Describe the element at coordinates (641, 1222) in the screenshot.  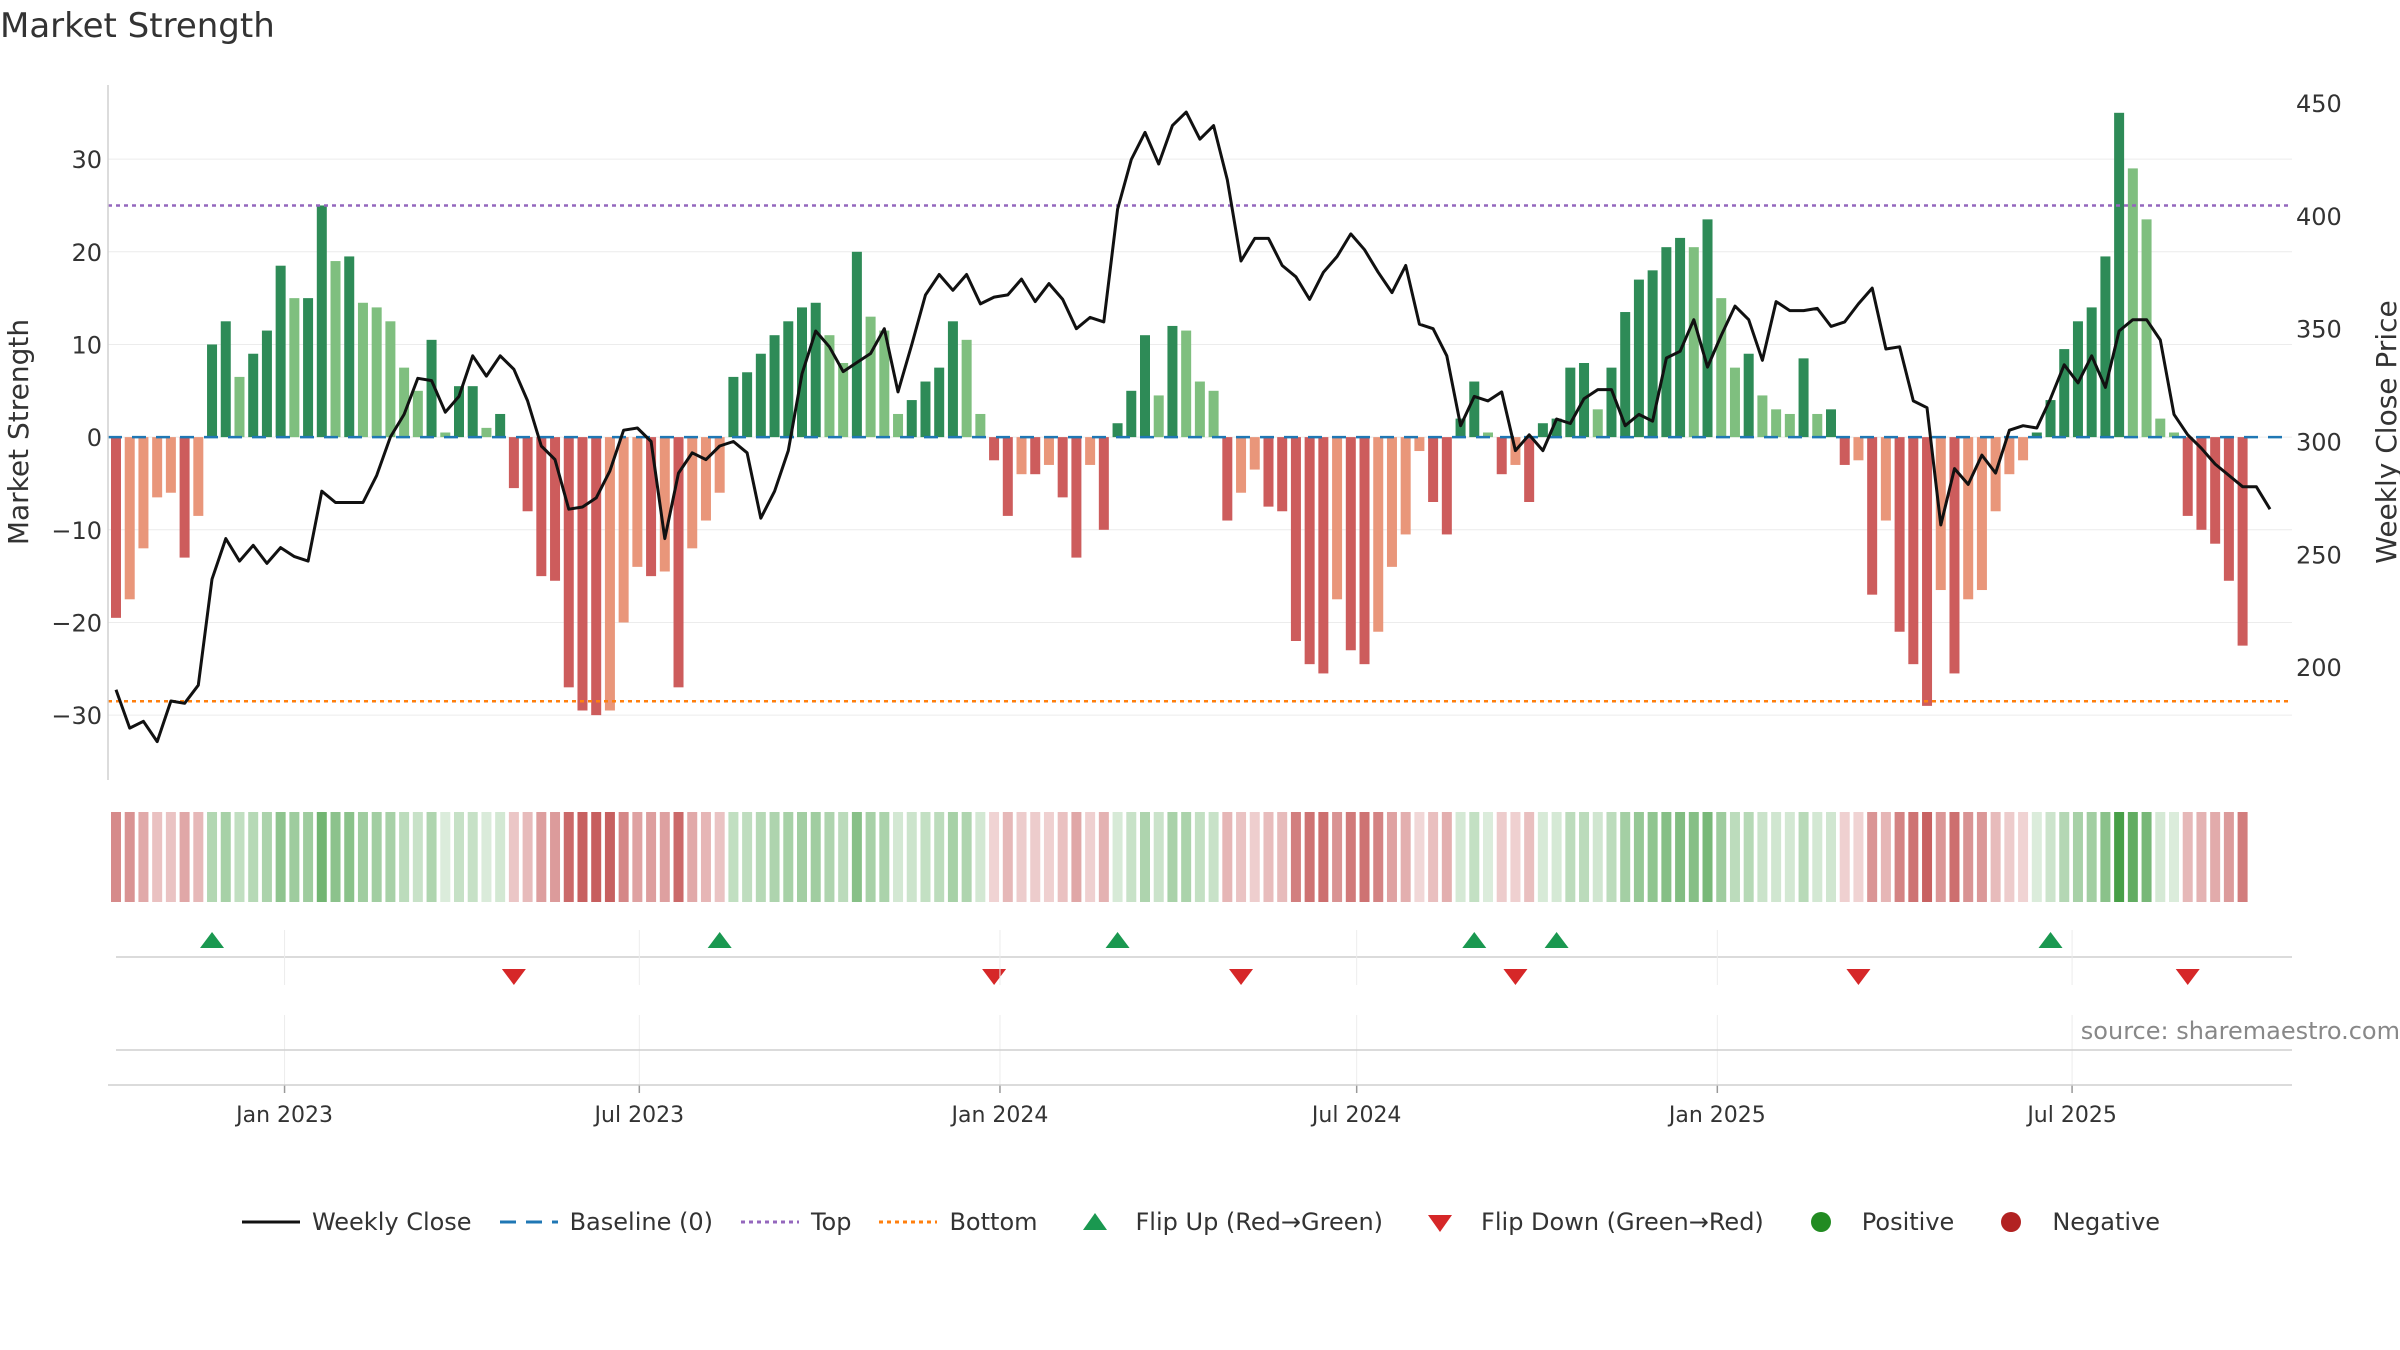
I see `legend-baseline-label: Baseline (0)` at that location.